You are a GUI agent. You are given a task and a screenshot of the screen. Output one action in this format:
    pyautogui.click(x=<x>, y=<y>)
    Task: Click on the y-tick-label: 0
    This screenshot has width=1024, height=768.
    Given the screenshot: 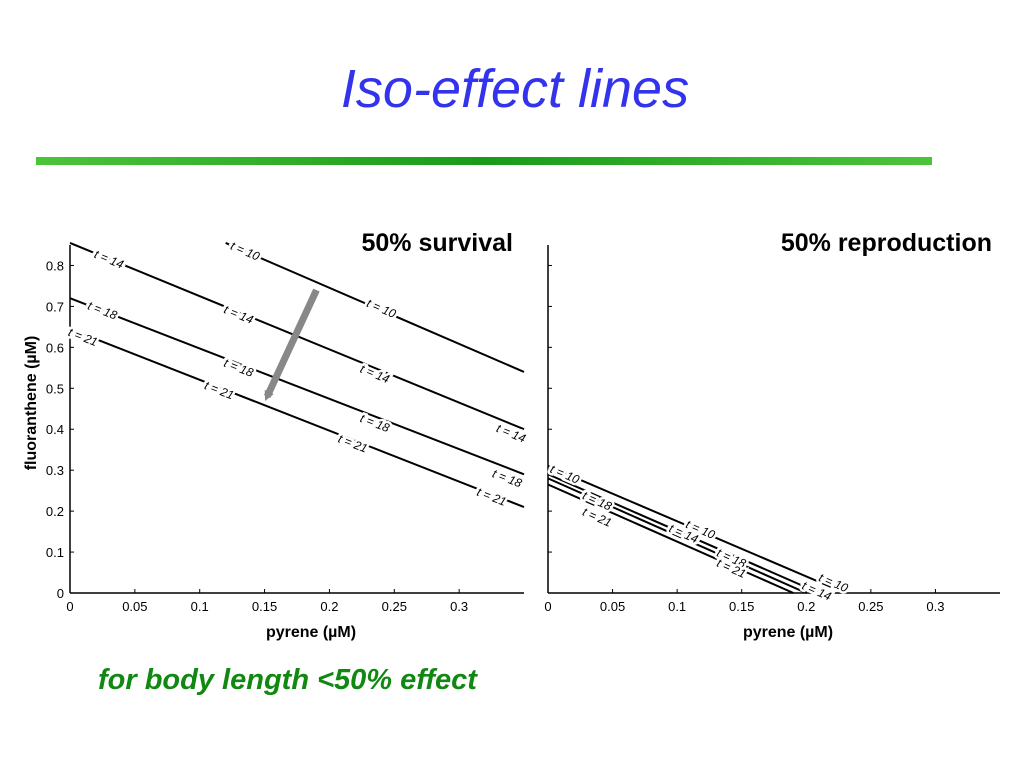 What is the action you would take?
    pyautogui.click(x=60, y=593)
    